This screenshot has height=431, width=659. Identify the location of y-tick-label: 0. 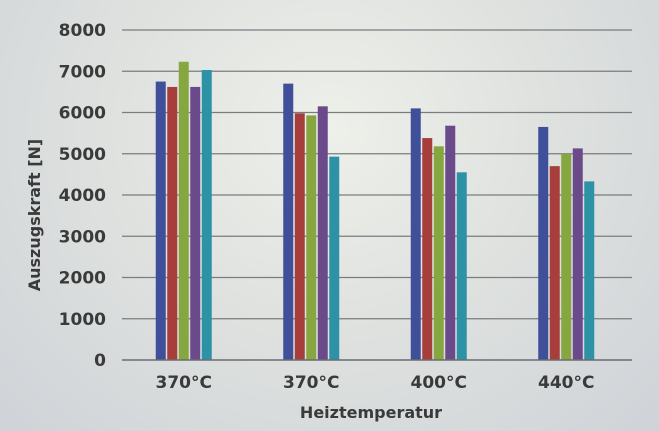
(100, 361).